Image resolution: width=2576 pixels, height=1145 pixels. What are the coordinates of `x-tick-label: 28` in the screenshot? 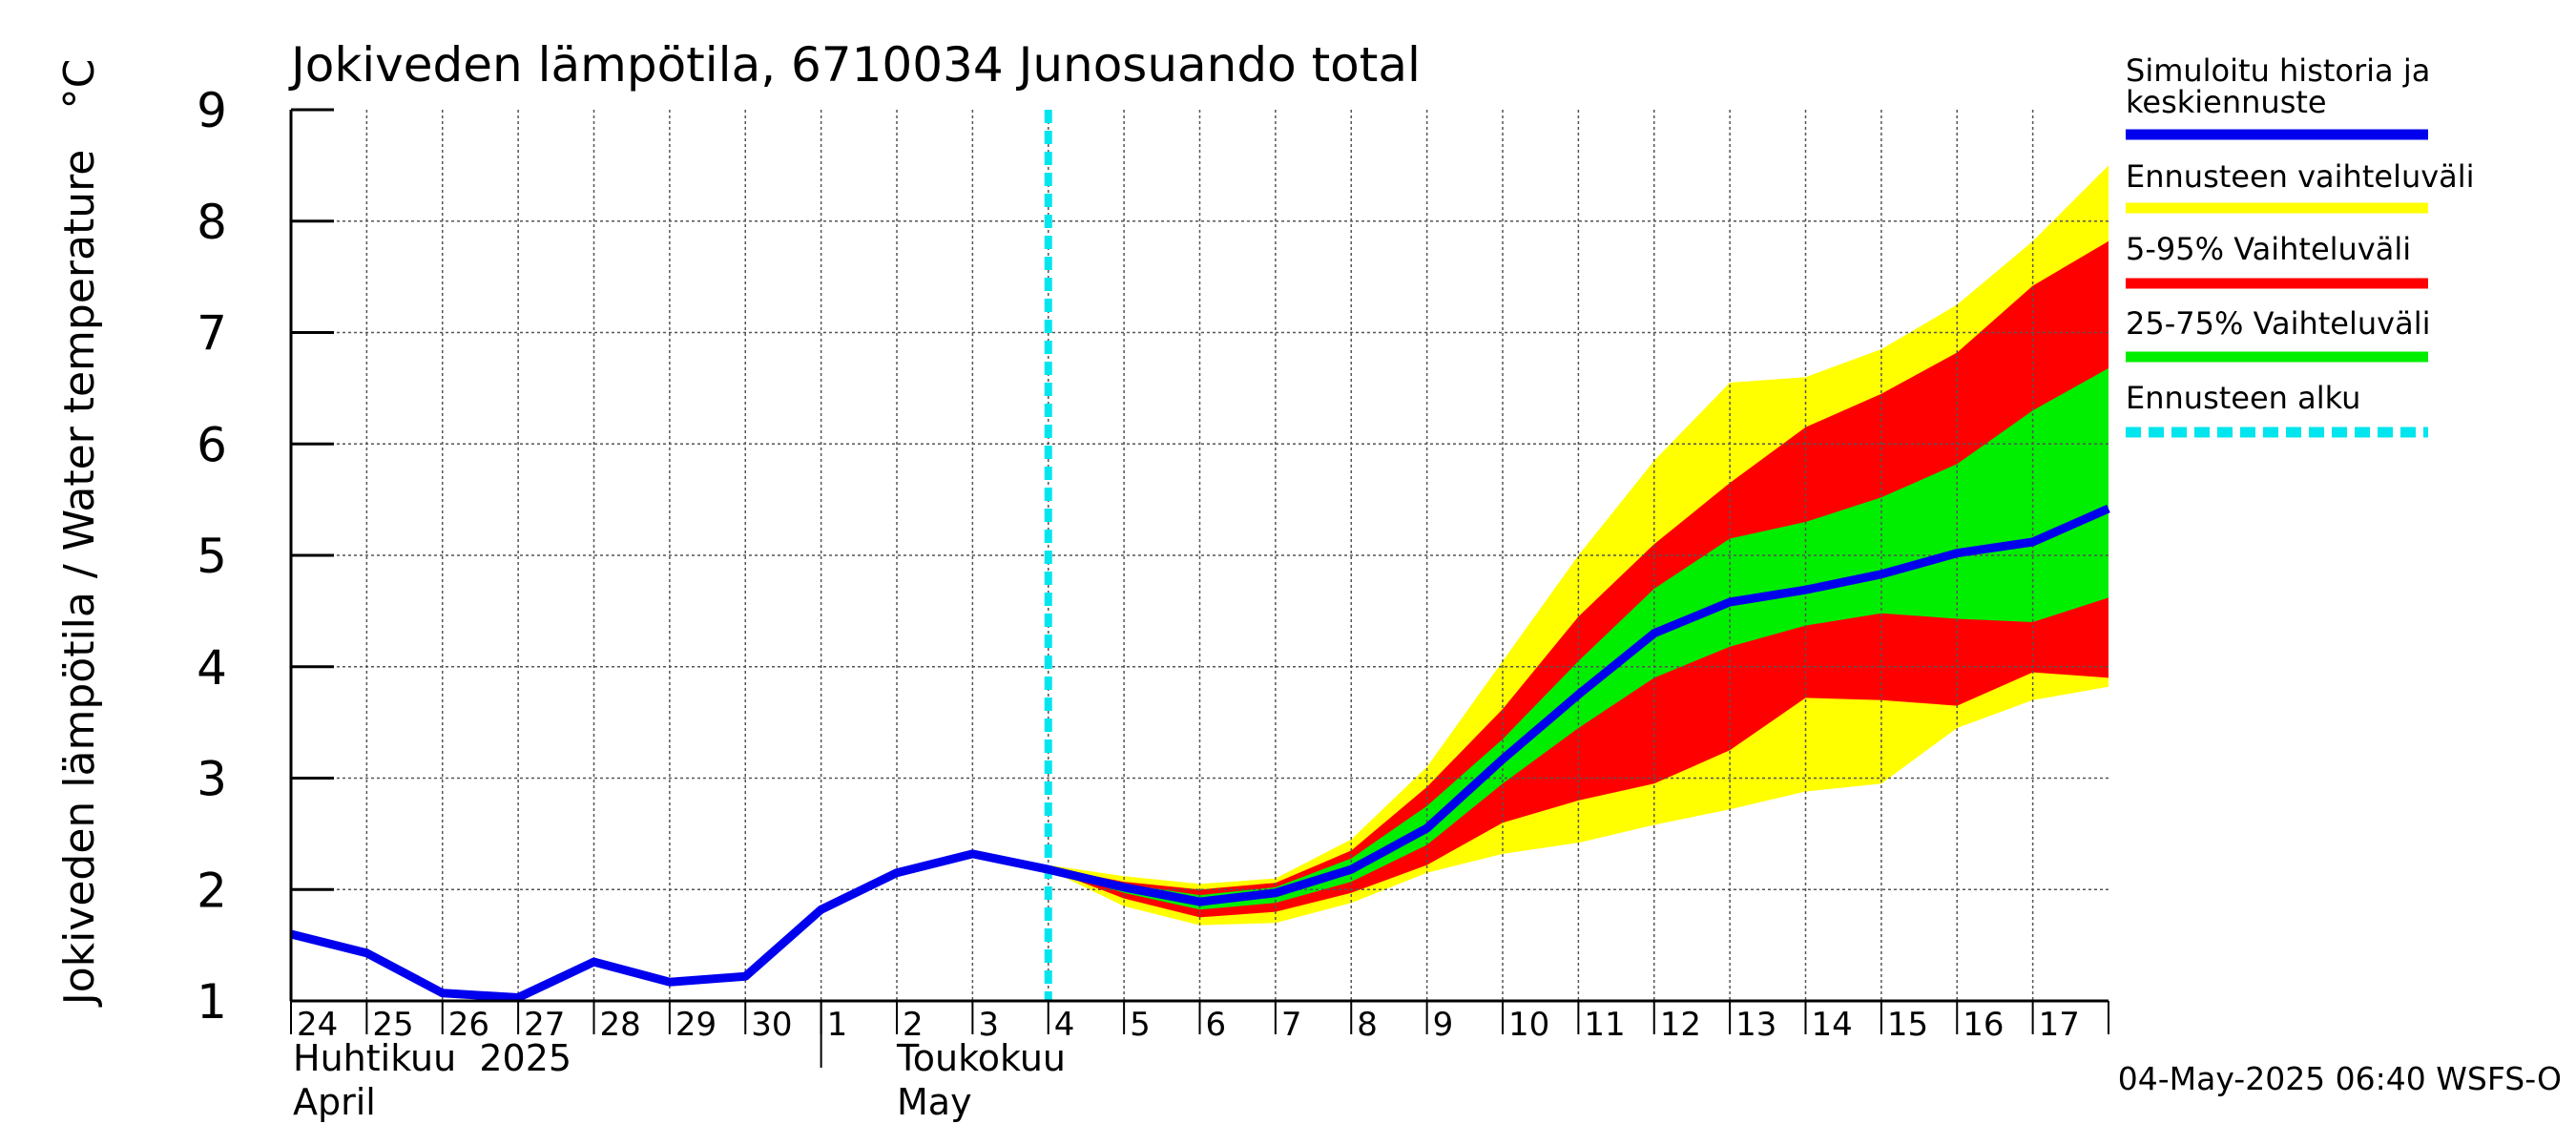 It's located at (620, 1025).